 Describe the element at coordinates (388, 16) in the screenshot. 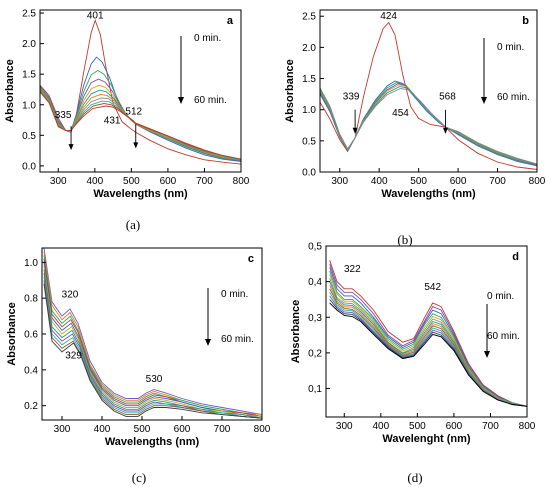

I see `peak-annotation: 424` at that location.